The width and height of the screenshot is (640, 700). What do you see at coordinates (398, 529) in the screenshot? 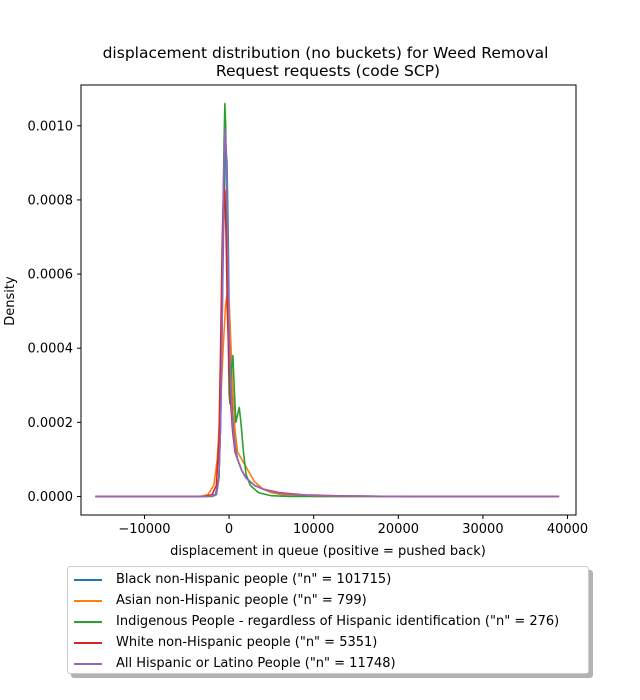
I see `x-tick-label: 20000` at bounding box center [398, 529].